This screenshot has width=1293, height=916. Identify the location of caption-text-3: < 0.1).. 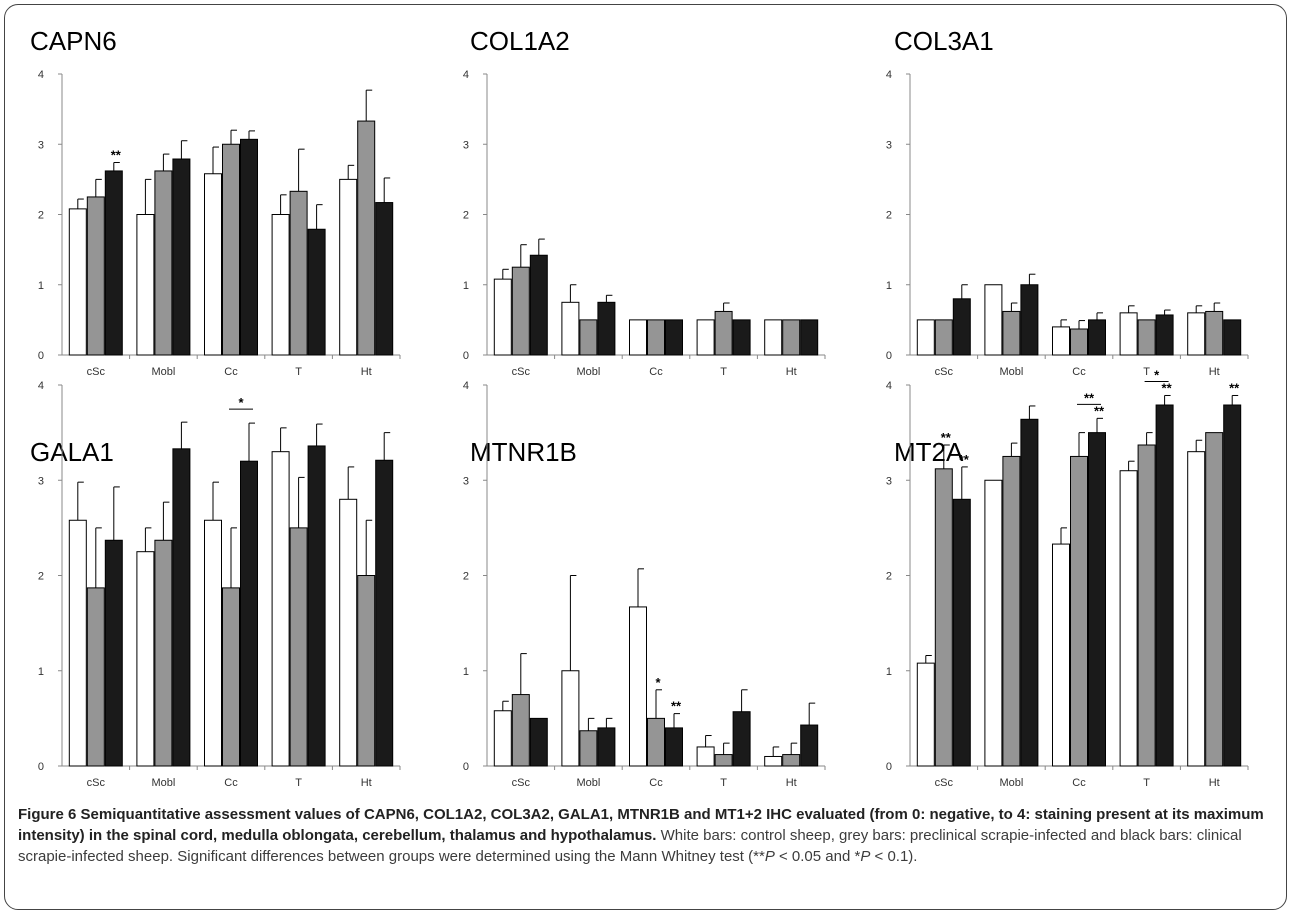
(894, 856).